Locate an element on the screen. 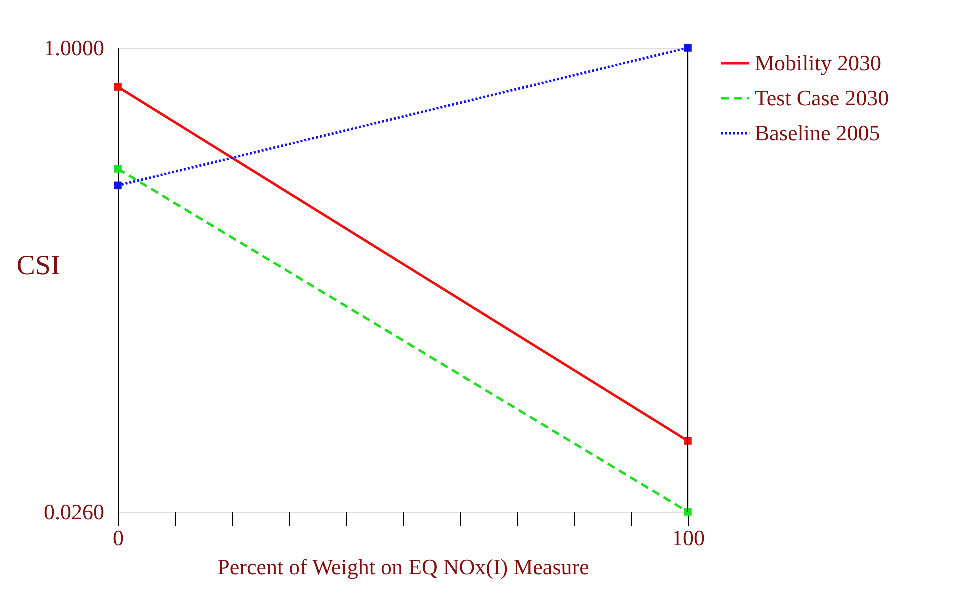  x-axis-title: Percent of Weight on EQ NOx(I) Measure is located at coordinates (404, 567).